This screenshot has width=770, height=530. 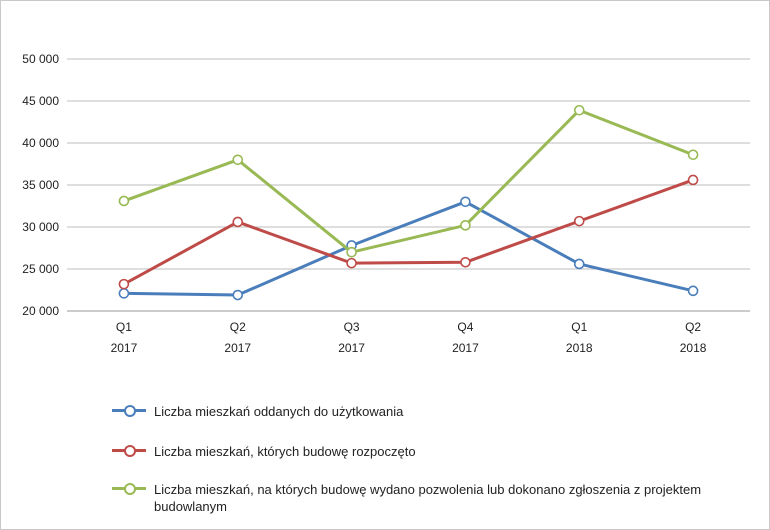 What do you see at coordinates (40, 59) in the screenshot?
I see `y-tick-label: 50 000` at bounding box center [40, 59].